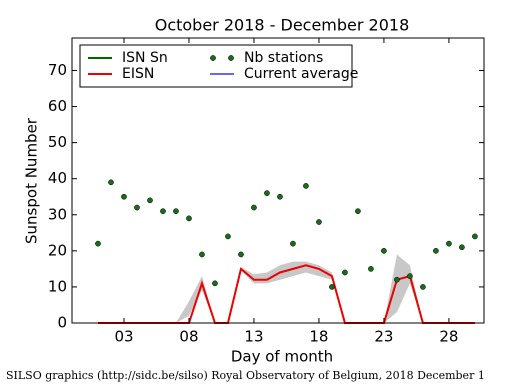 The width and height of the screenshot is (515, 390). What do you see at coordinates (283, 58) in the screenshot?
I see `legend-label: Nb stations` at bounding box center [283, 58].